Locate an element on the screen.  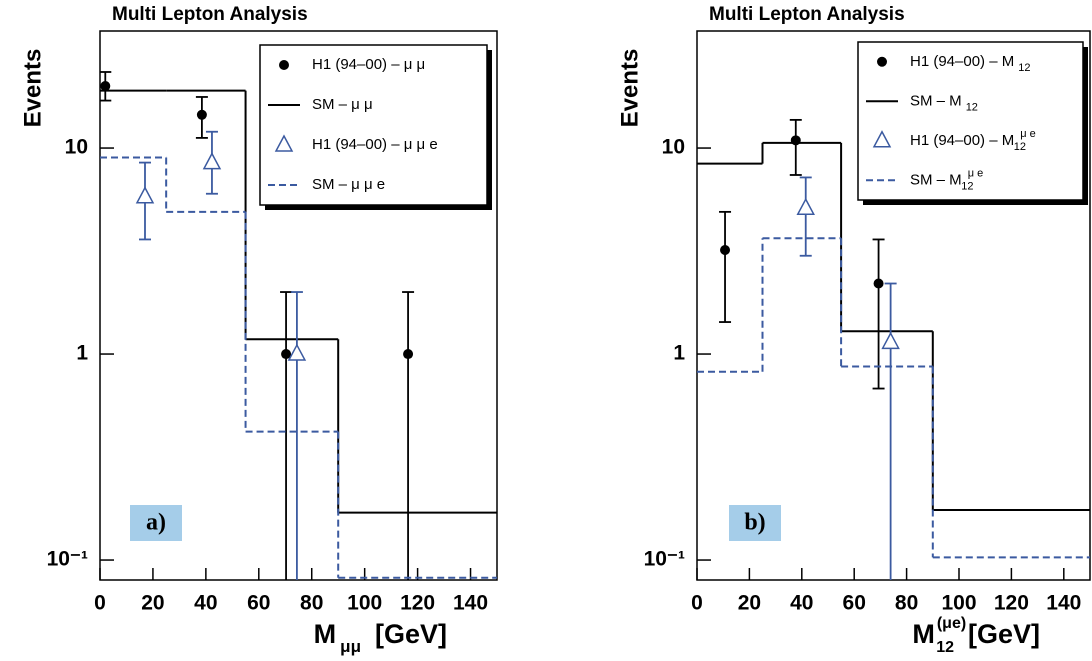
legend-label: SM – μ μ e is located at coordinates (348, 184).